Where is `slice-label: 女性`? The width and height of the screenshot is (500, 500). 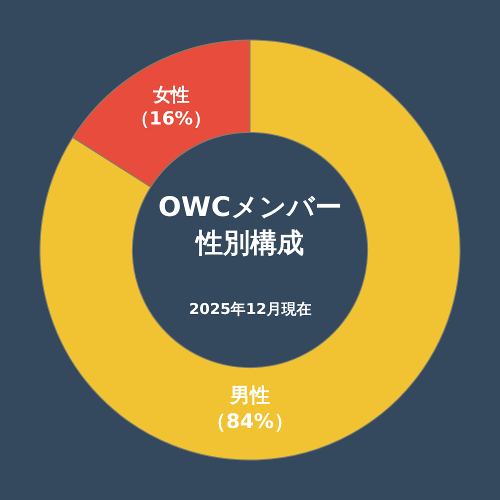
slice-label: 女性 is located at coordinates (171, 95).